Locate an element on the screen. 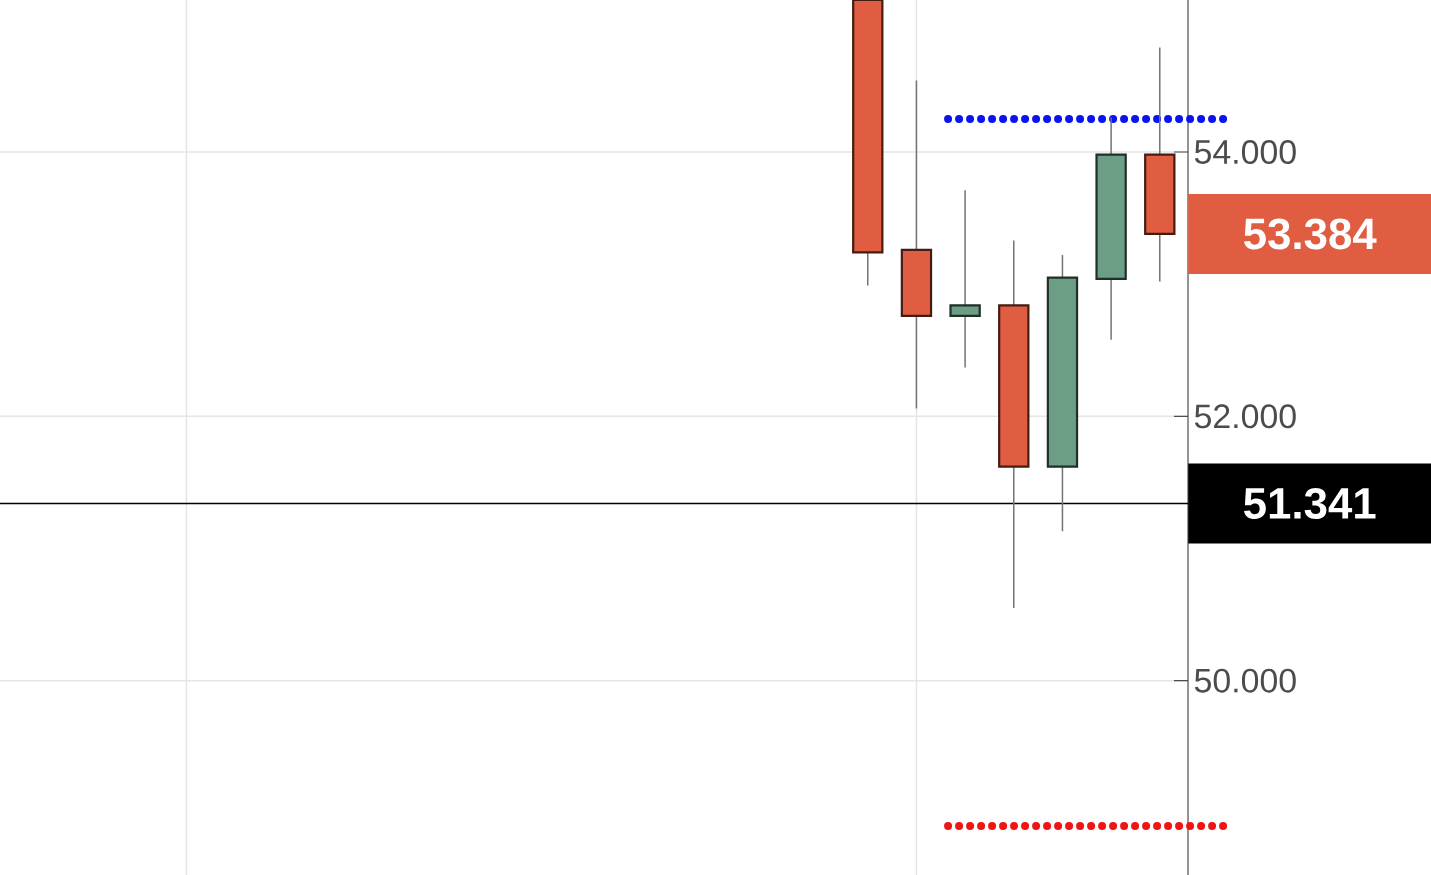 The height and width of the screenshot is (875, 1431). text: 53.384 is located at coordinates (1310, 234).